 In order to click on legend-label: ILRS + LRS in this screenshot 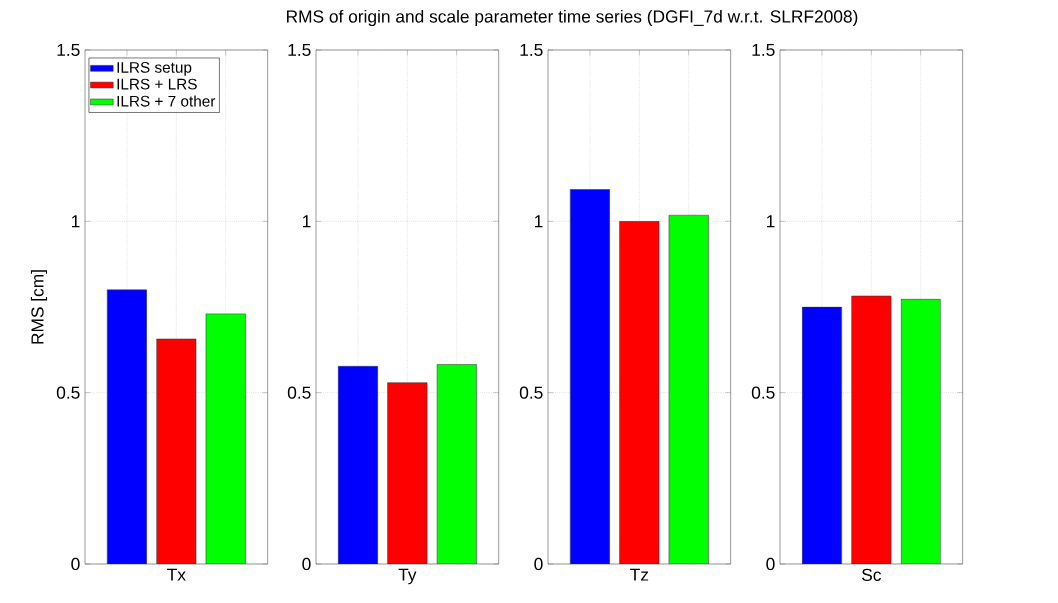, I will do `click(157, 84)`.